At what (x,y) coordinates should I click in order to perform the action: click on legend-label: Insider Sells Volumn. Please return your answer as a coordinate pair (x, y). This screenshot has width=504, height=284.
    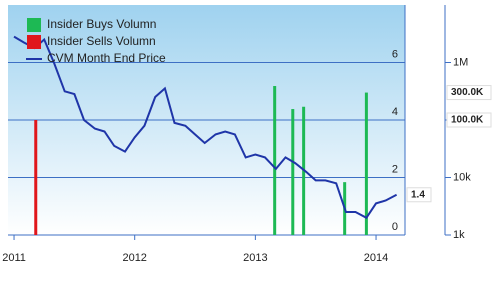
    Looking at the image, I should click on (101, 41).